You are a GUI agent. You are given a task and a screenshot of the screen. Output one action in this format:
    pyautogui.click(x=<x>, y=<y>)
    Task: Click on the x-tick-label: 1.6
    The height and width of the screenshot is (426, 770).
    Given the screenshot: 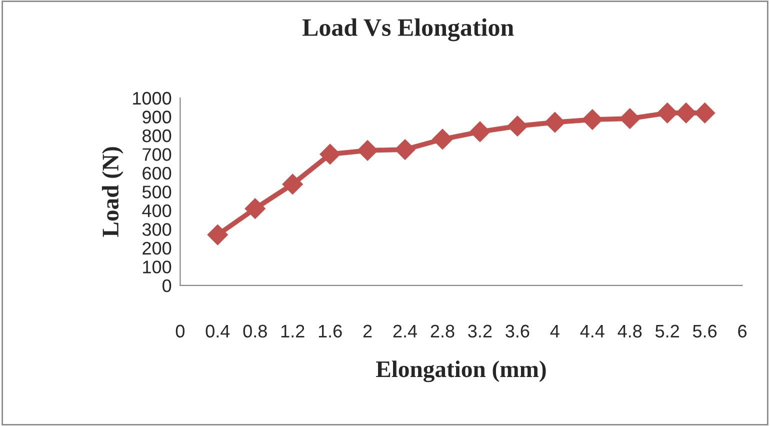 What is the action you would take?
    pyautogui.click(x=330, y=331)
    